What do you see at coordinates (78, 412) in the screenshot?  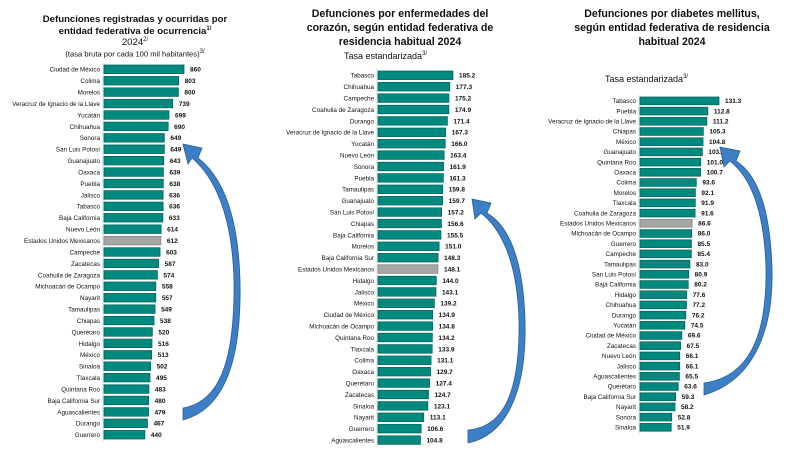 I see `category-label: Aguascalientes` at bounding box center [78, 412].